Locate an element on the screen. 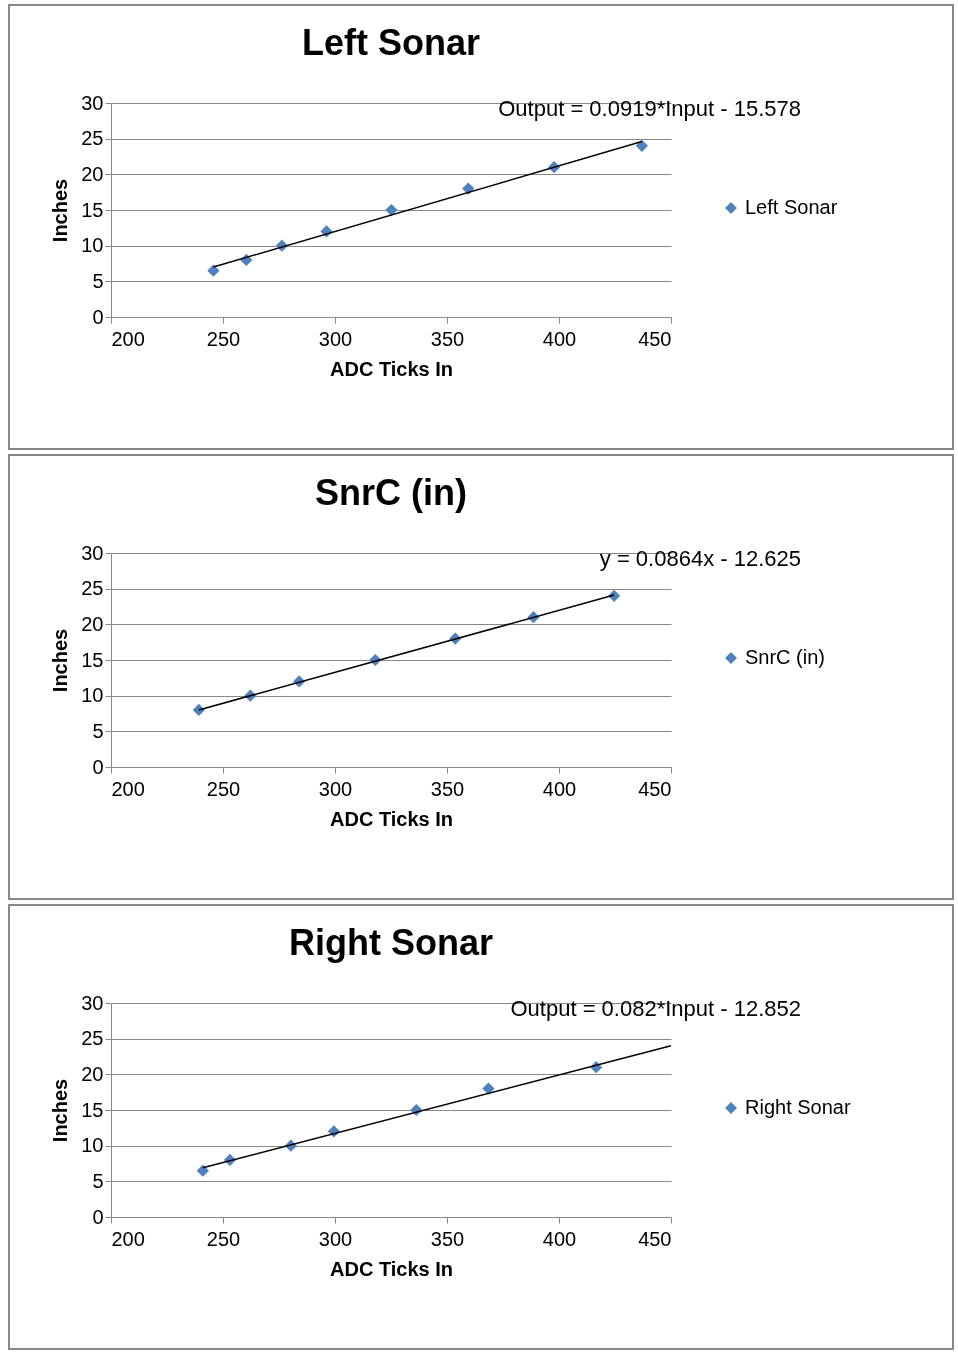  chart-title: SnrC (in) is located at coordinates (391, 492).